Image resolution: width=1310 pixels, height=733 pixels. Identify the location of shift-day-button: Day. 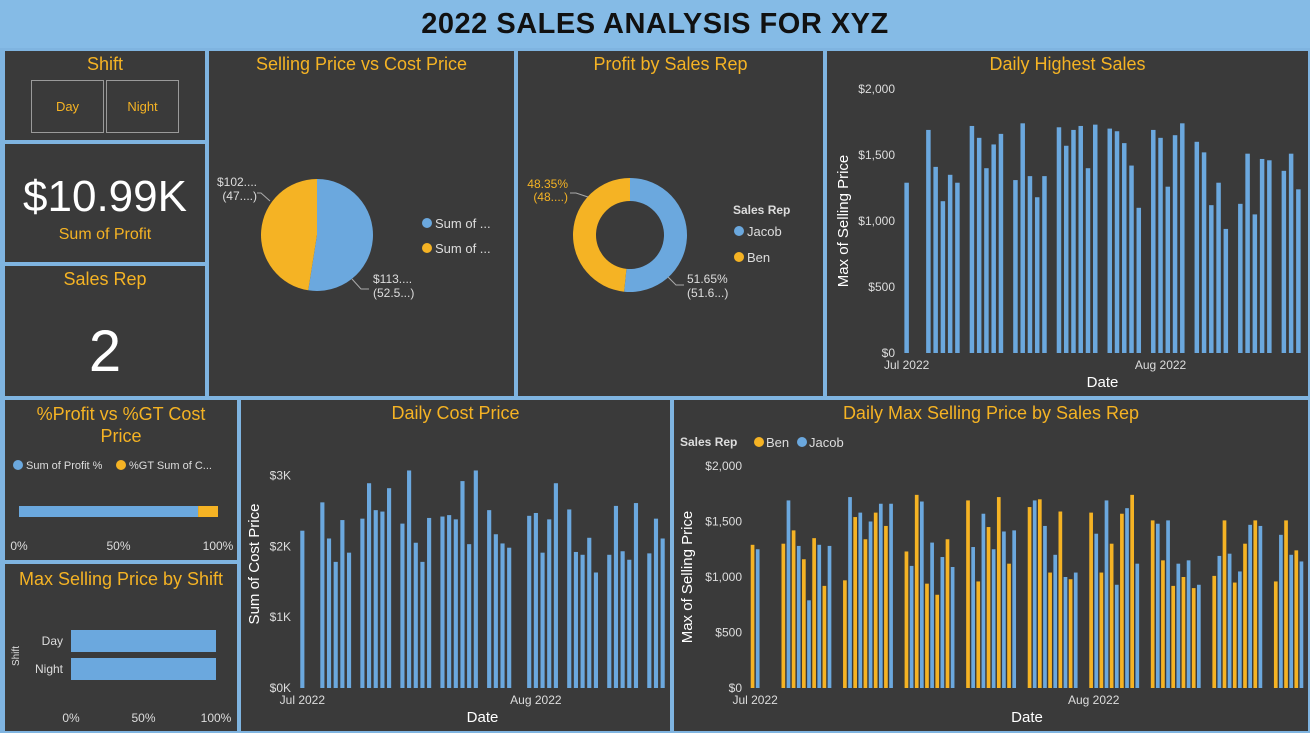
(67, 106).